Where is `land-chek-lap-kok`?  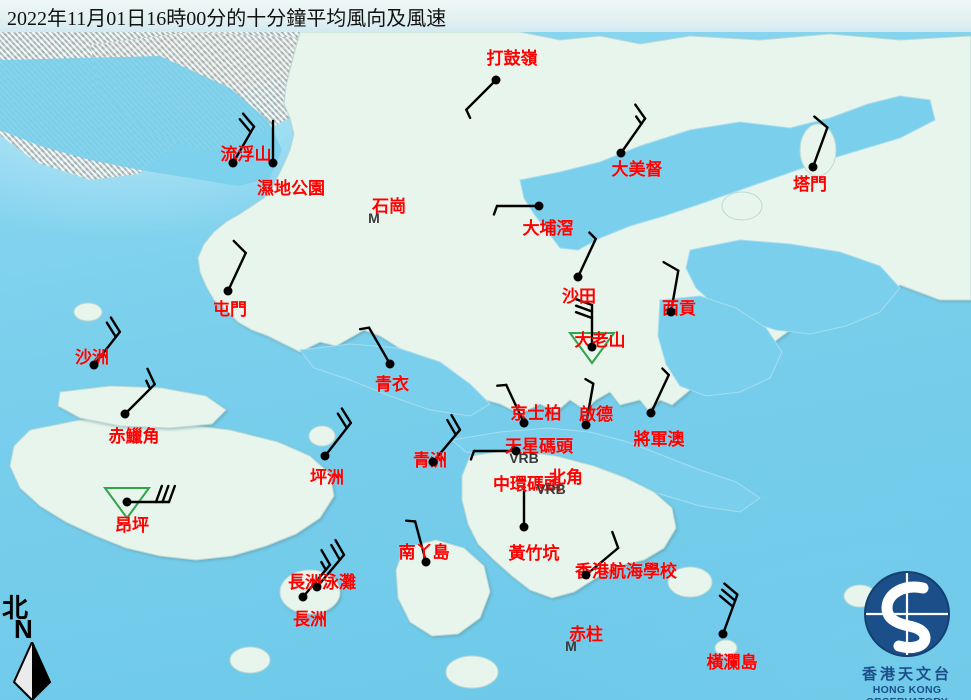
land-chek-lap-kok is located at coordinates (142, 407).